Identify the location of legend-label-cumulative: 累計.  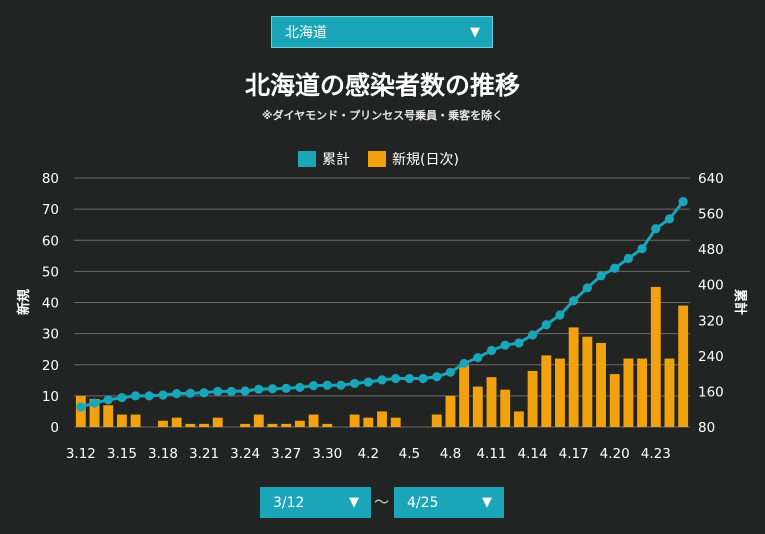
(336, 160).